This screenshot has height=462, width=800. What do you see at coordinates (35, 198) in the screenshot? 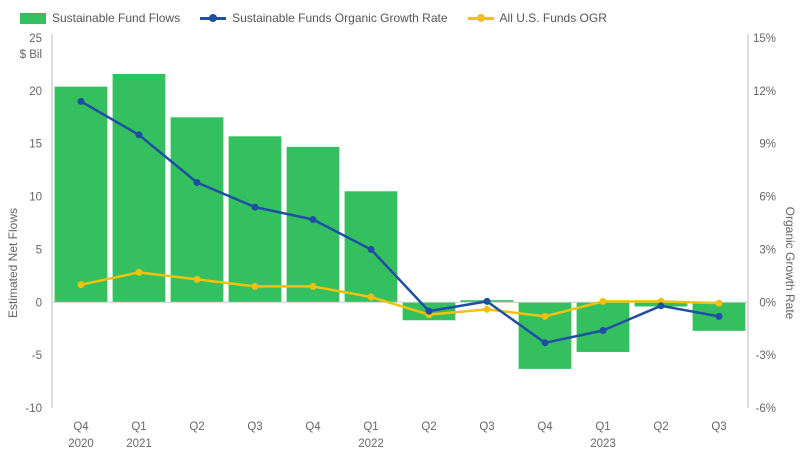
I see `y-left-tick-label: 10` at bounding box center [35, 198].